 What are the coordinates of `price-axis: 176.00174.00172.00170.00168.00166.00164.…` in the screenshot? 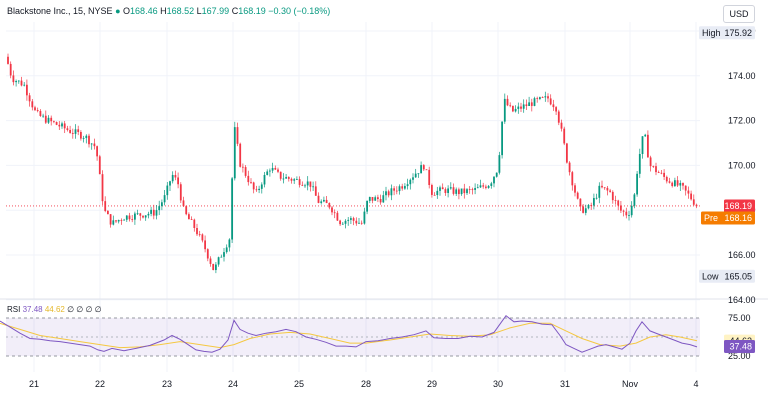 It's located at (742, 165).